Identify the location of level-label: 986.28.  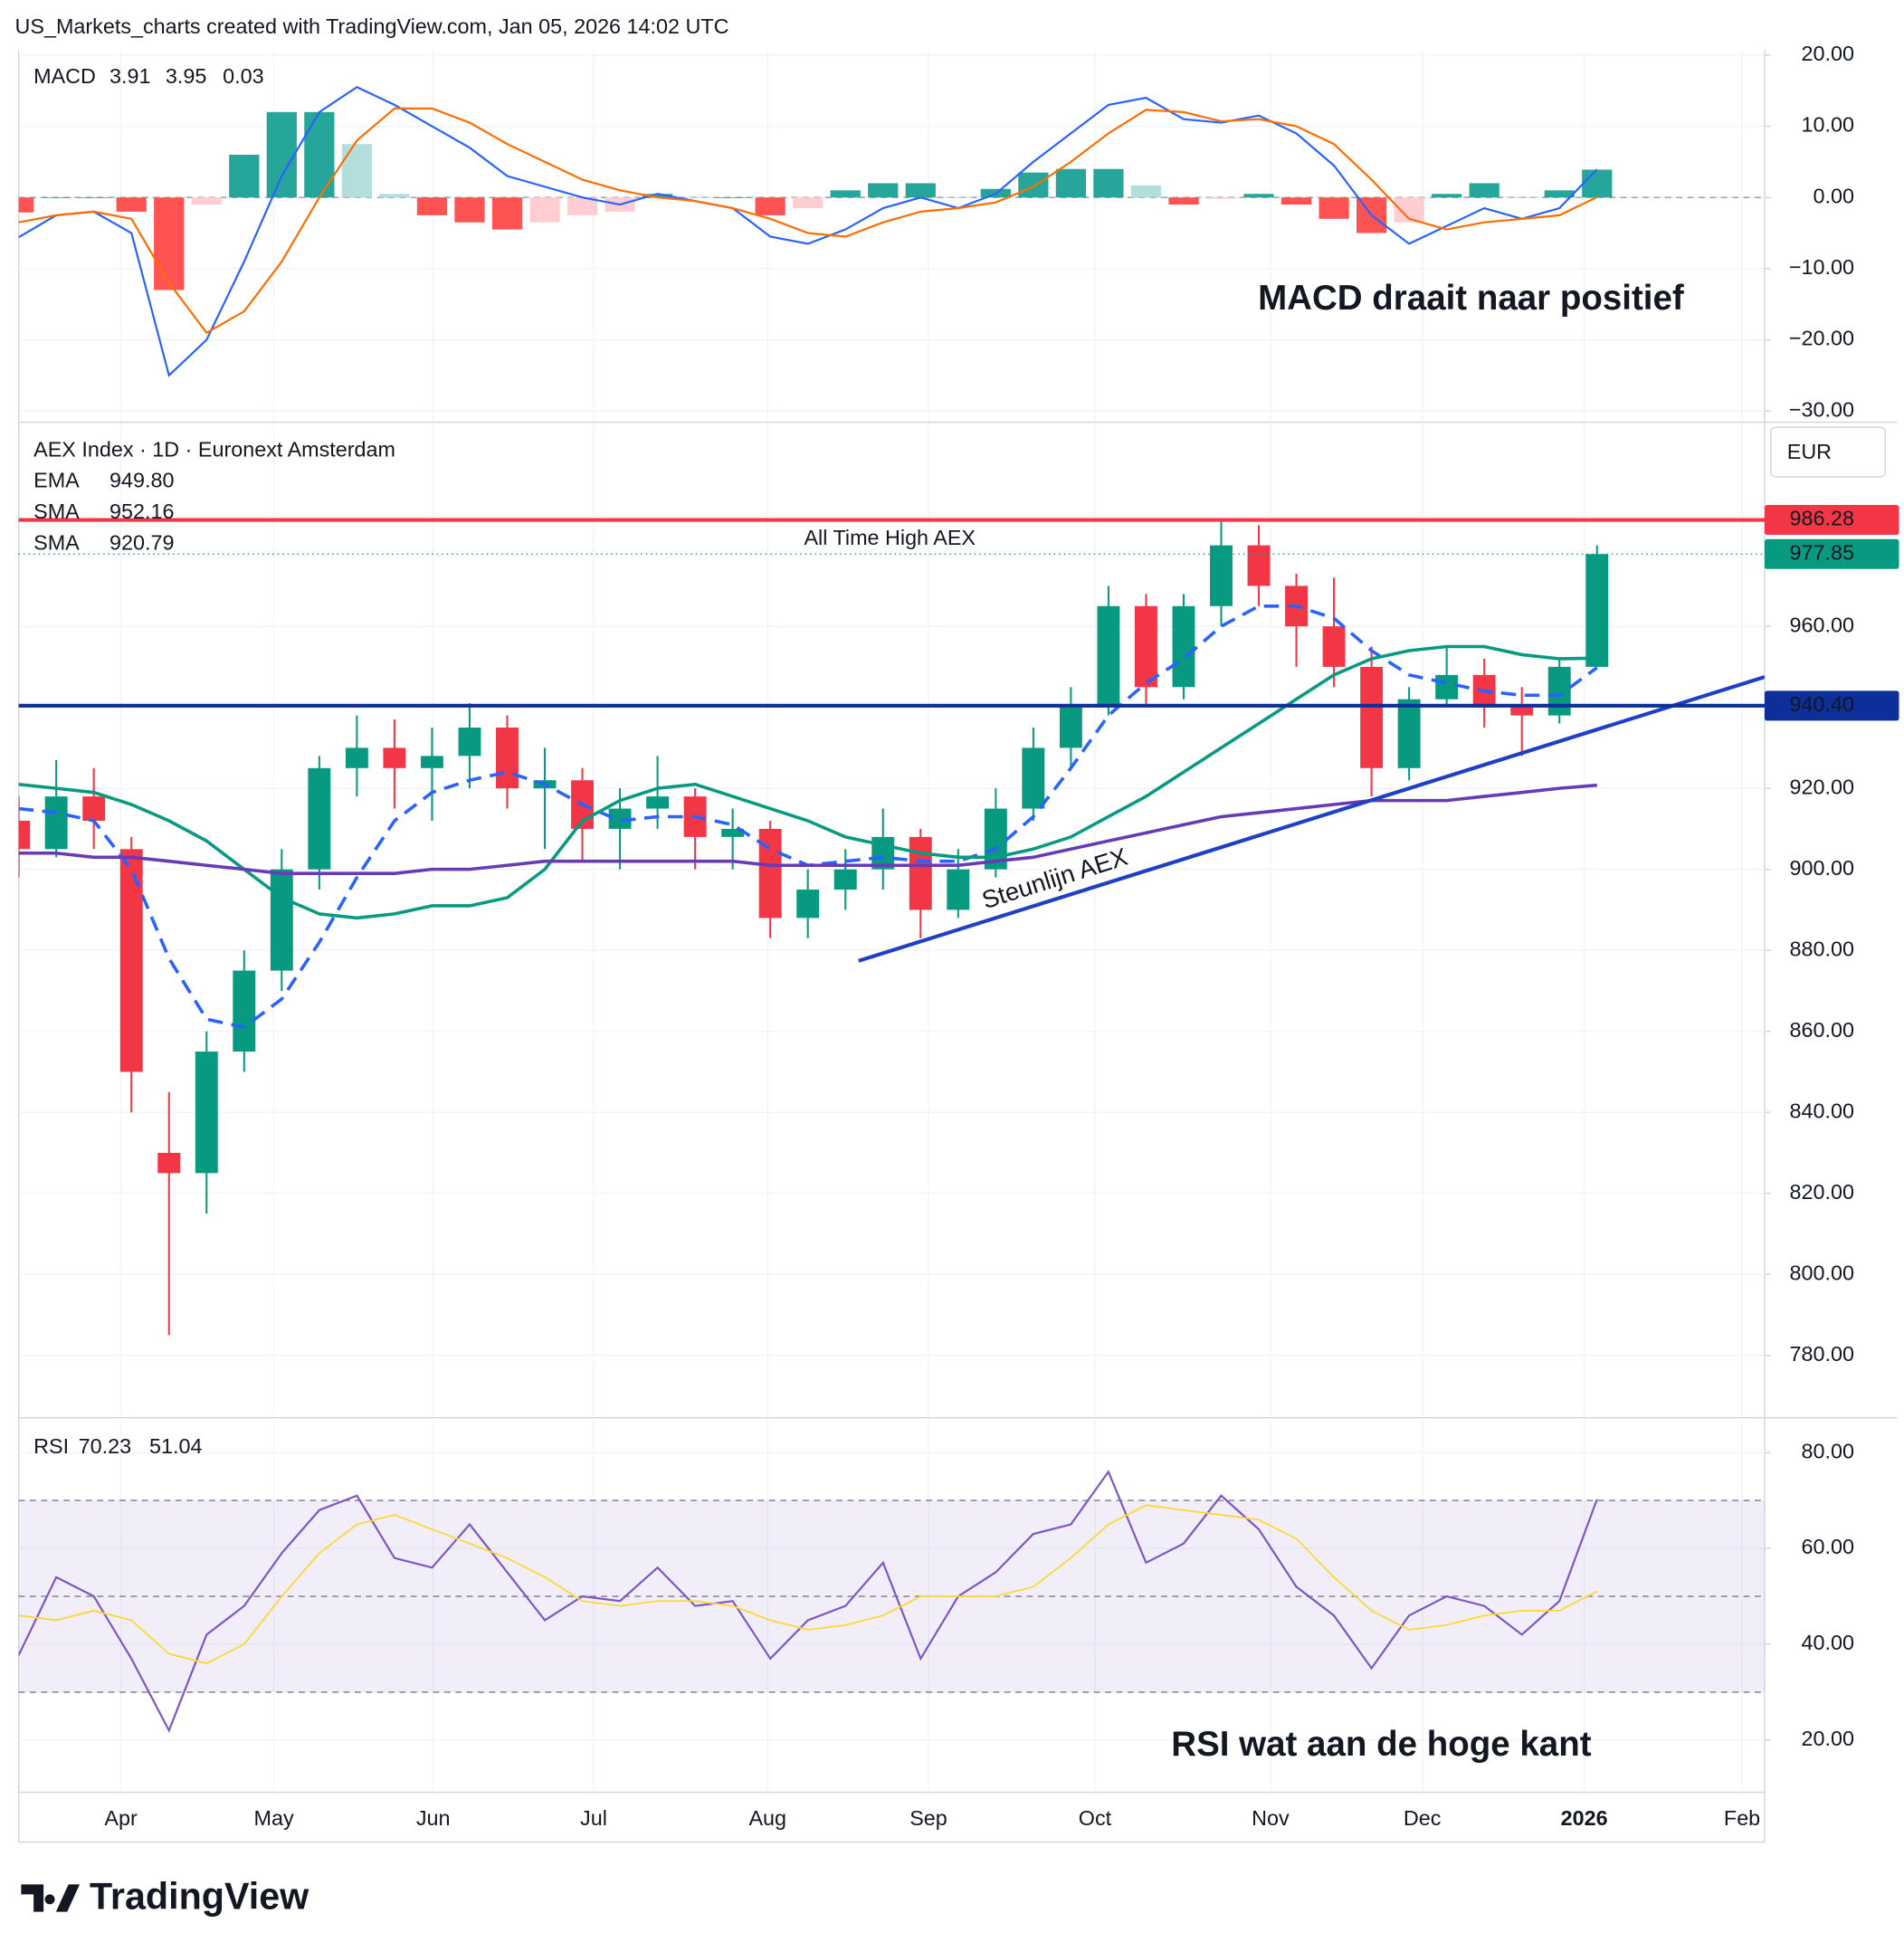
(1822, 518).